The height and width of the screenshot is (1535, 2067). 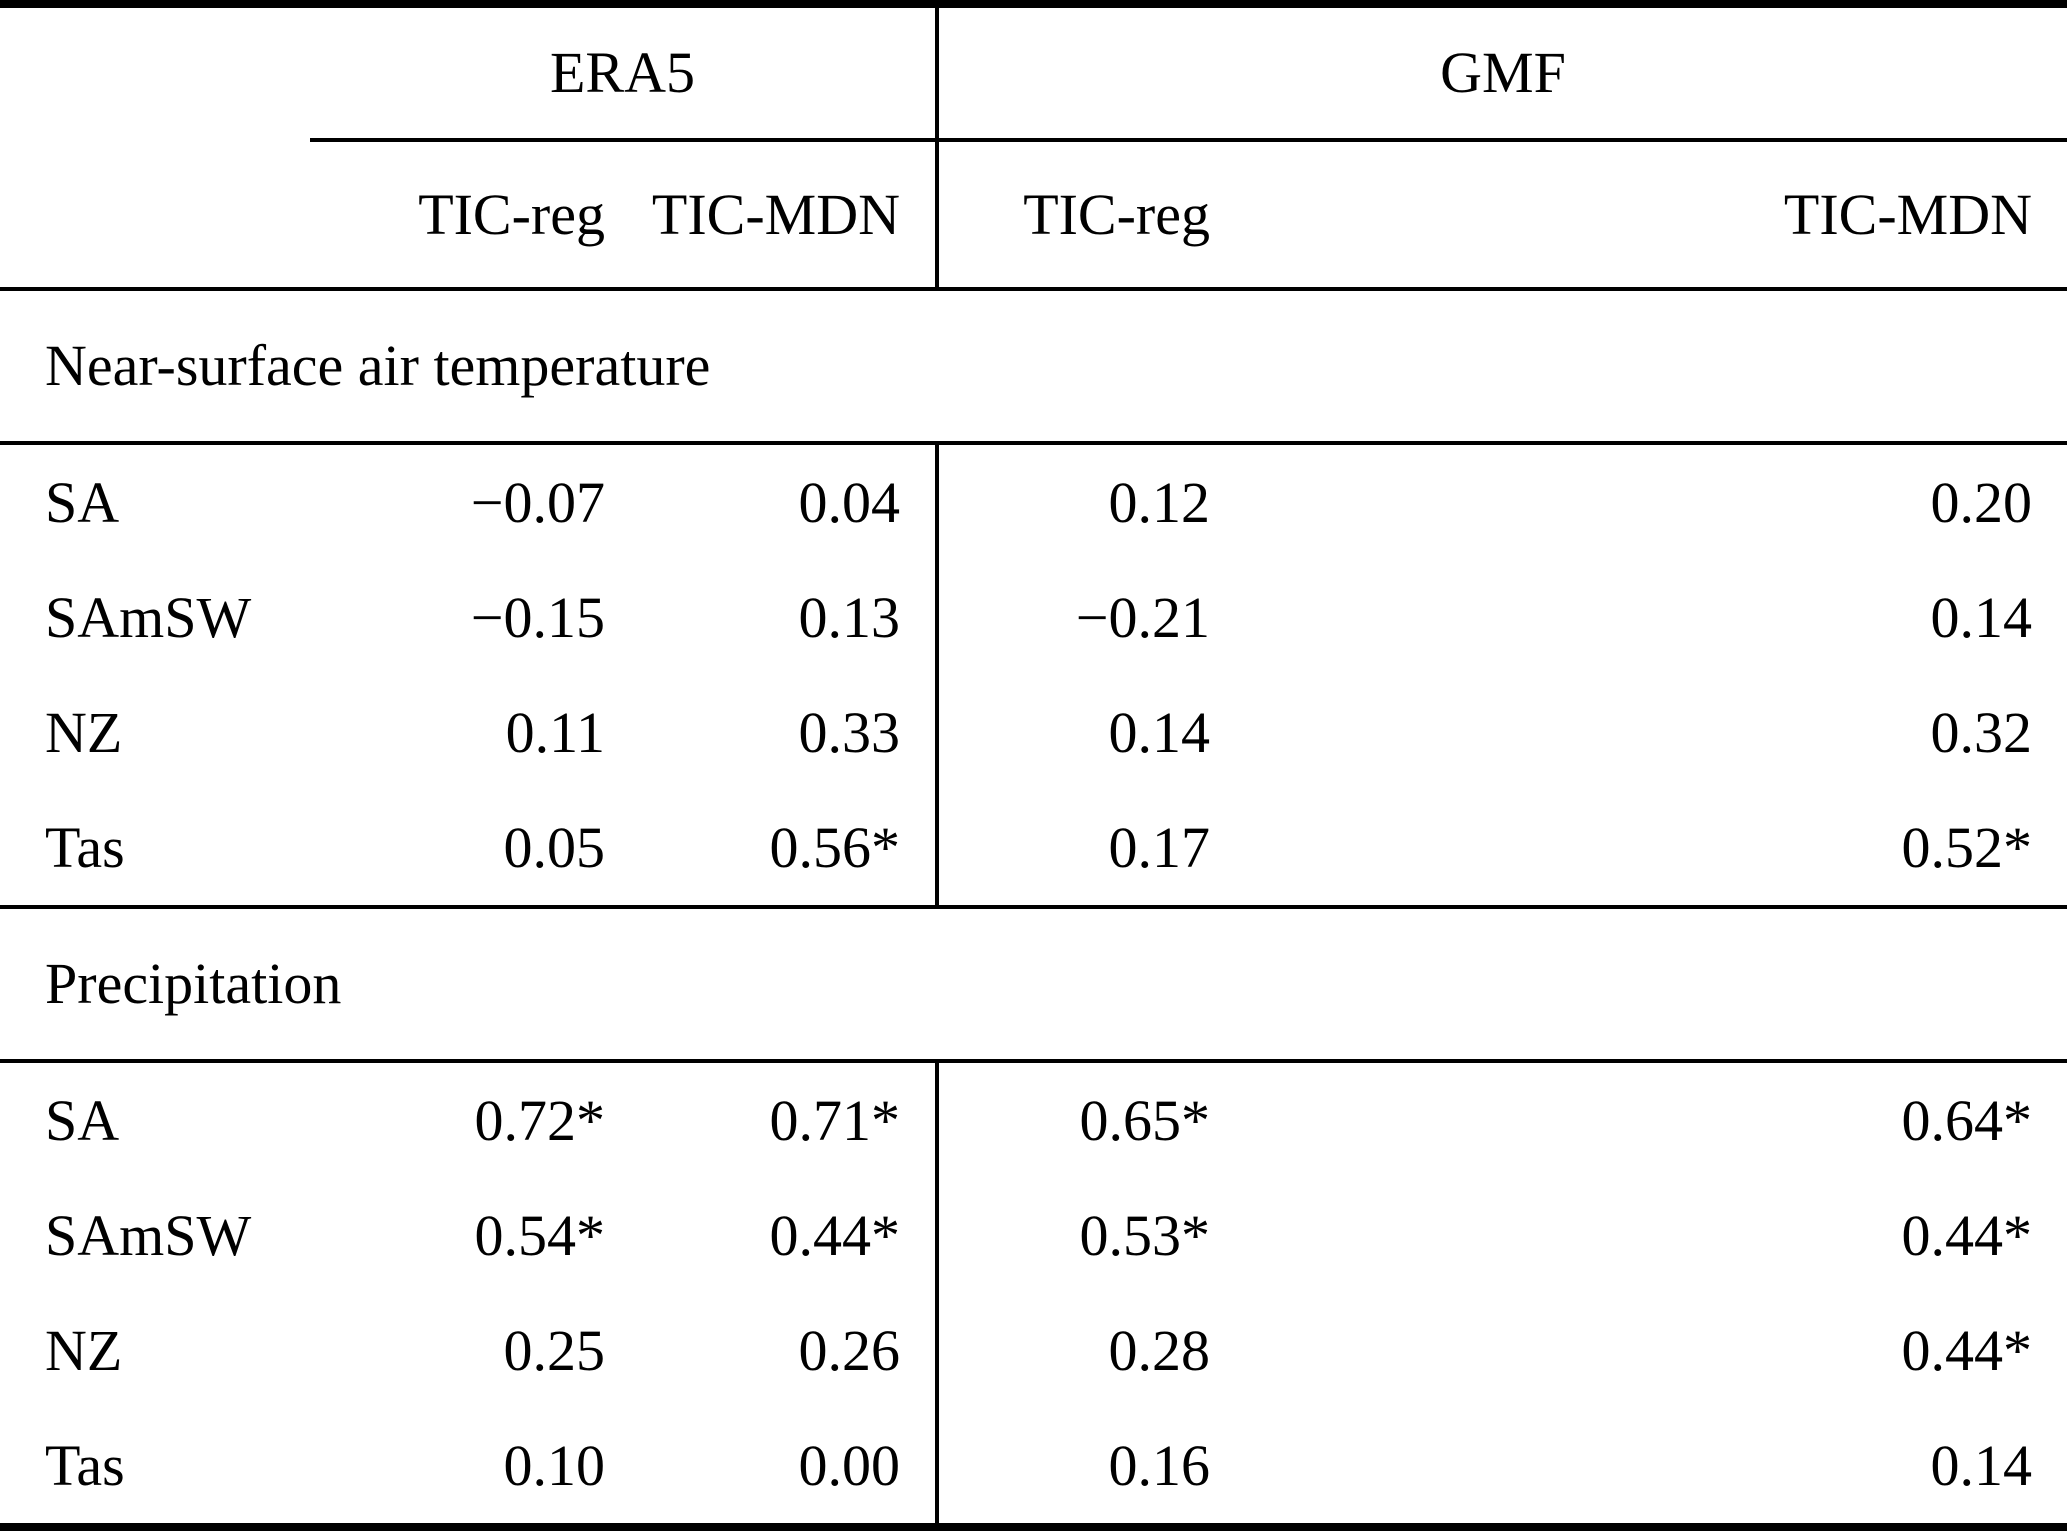 I want to click on table-row: SAmSW −0.15 0.13 −0.21 0.14, so click(x=1033, y=617).